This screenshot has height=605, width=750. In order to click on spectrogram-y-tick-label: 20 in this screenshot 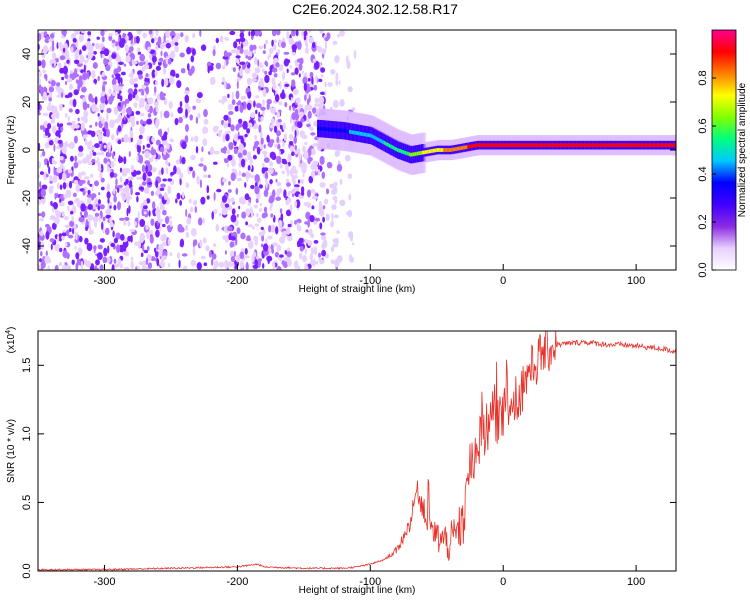, I will do `click(27, 102)`.